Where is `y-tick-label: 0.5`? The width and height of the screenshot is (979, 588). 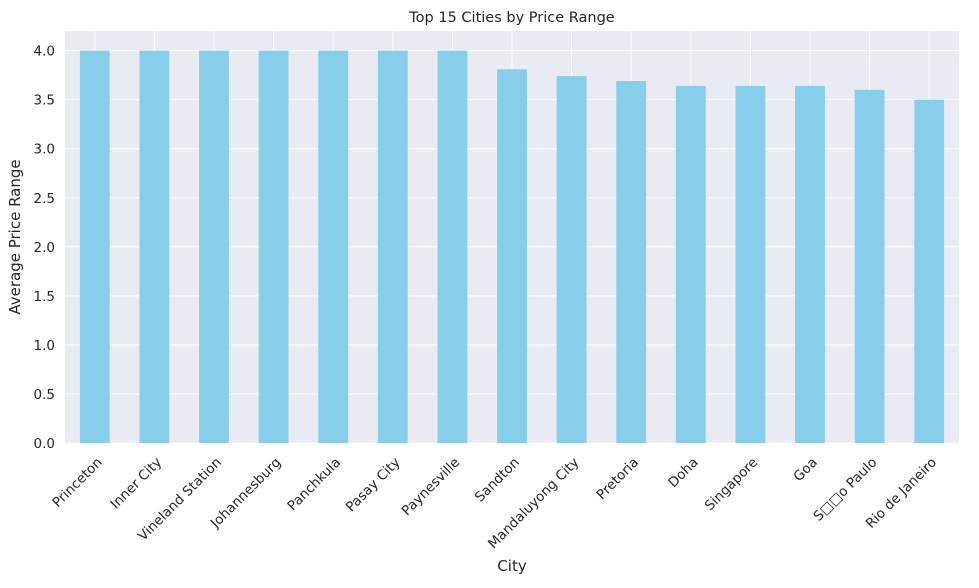 y-tick-label: 0.5 is located at coordinates (44, 395).